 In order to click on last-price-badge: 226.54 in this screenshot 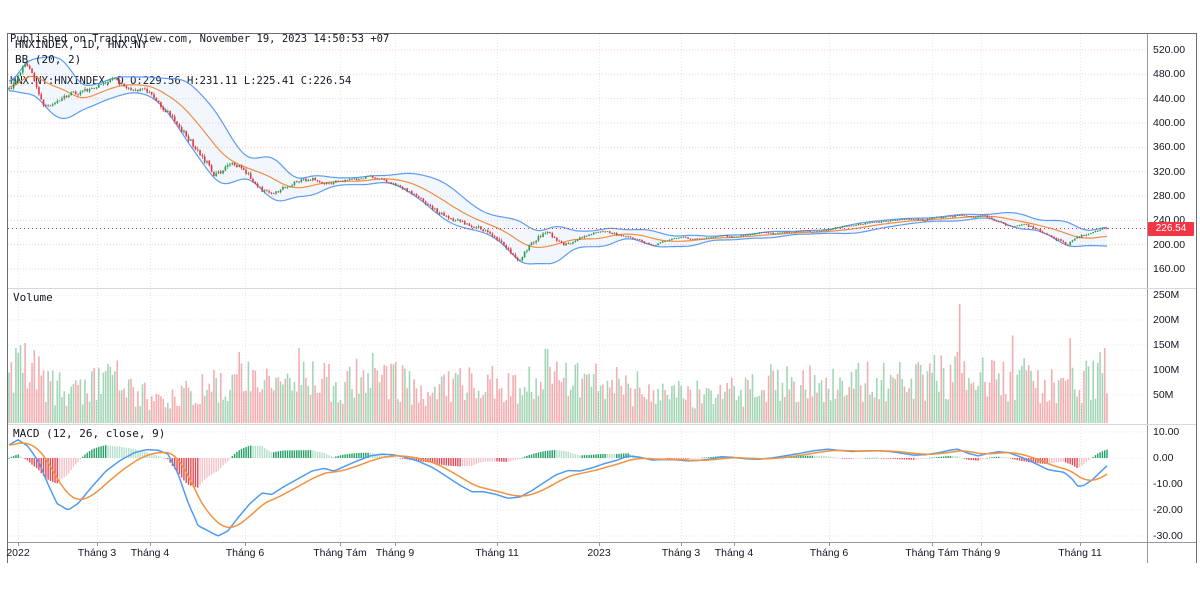, I will do `click(1171, 228)`.